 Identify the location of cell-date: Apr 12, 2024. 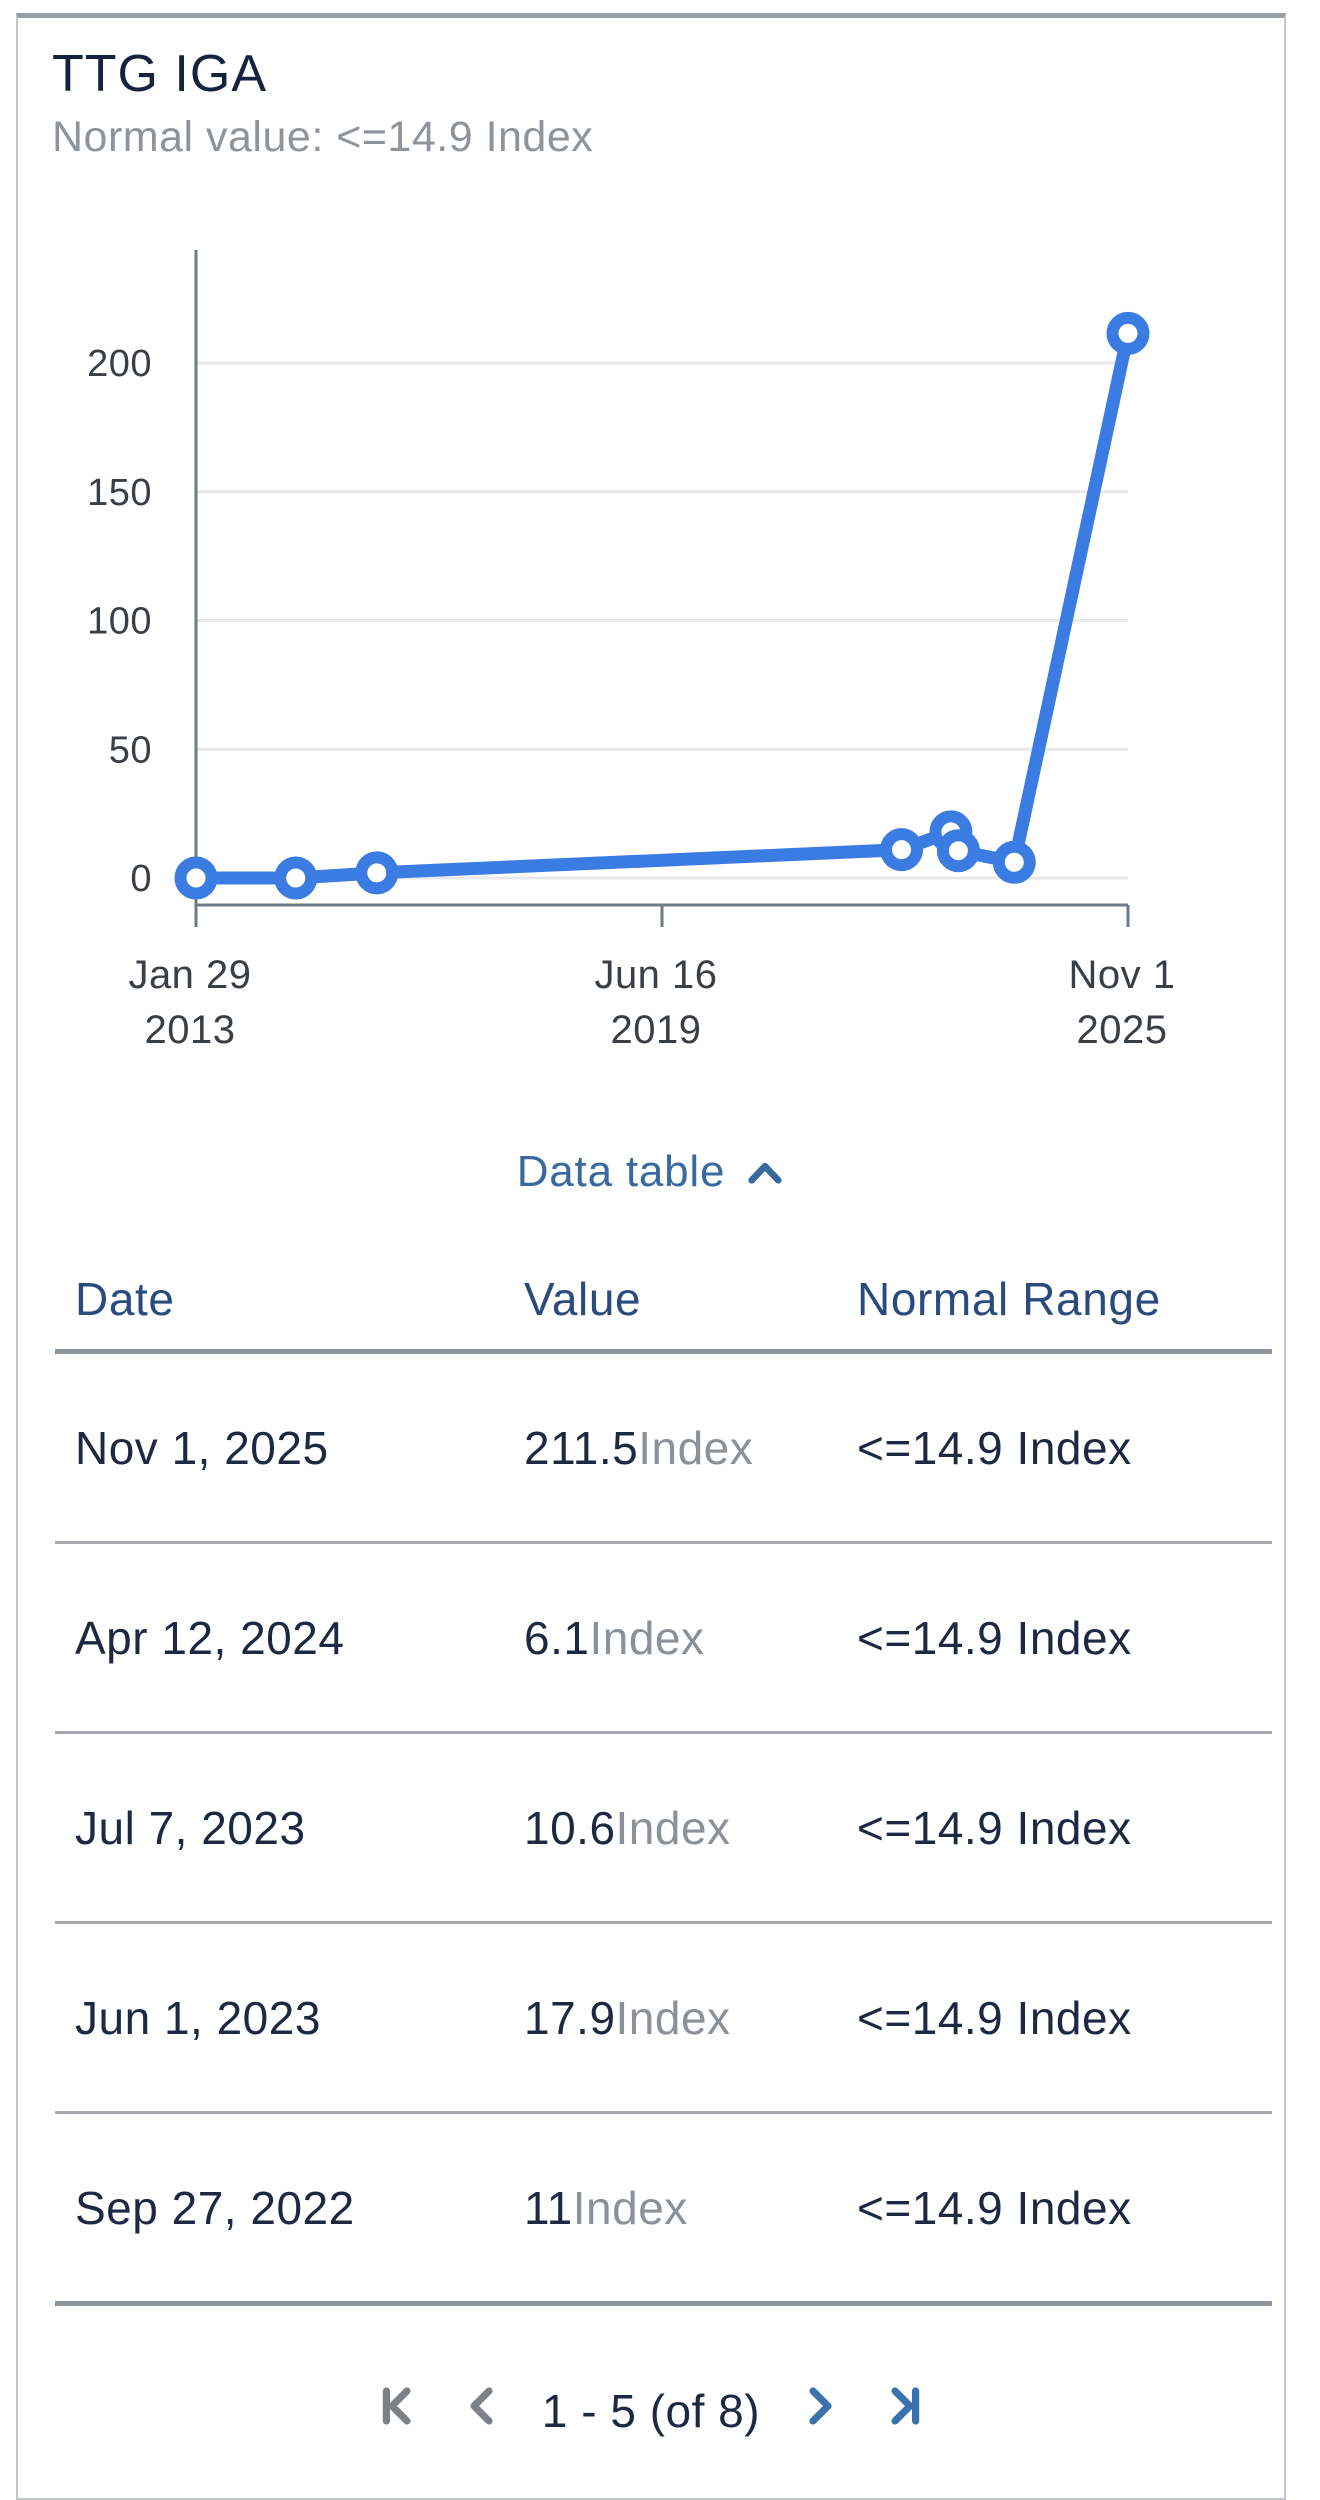
(210, 1637).